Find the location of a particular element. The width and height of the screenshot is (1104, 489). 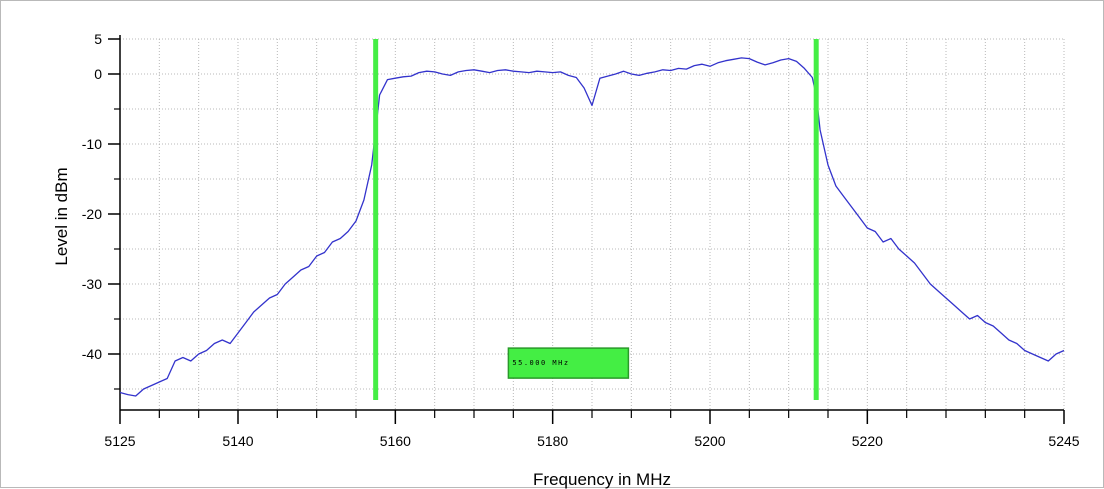

x-tick-label: 5125 is located at coordinates (119, 441).